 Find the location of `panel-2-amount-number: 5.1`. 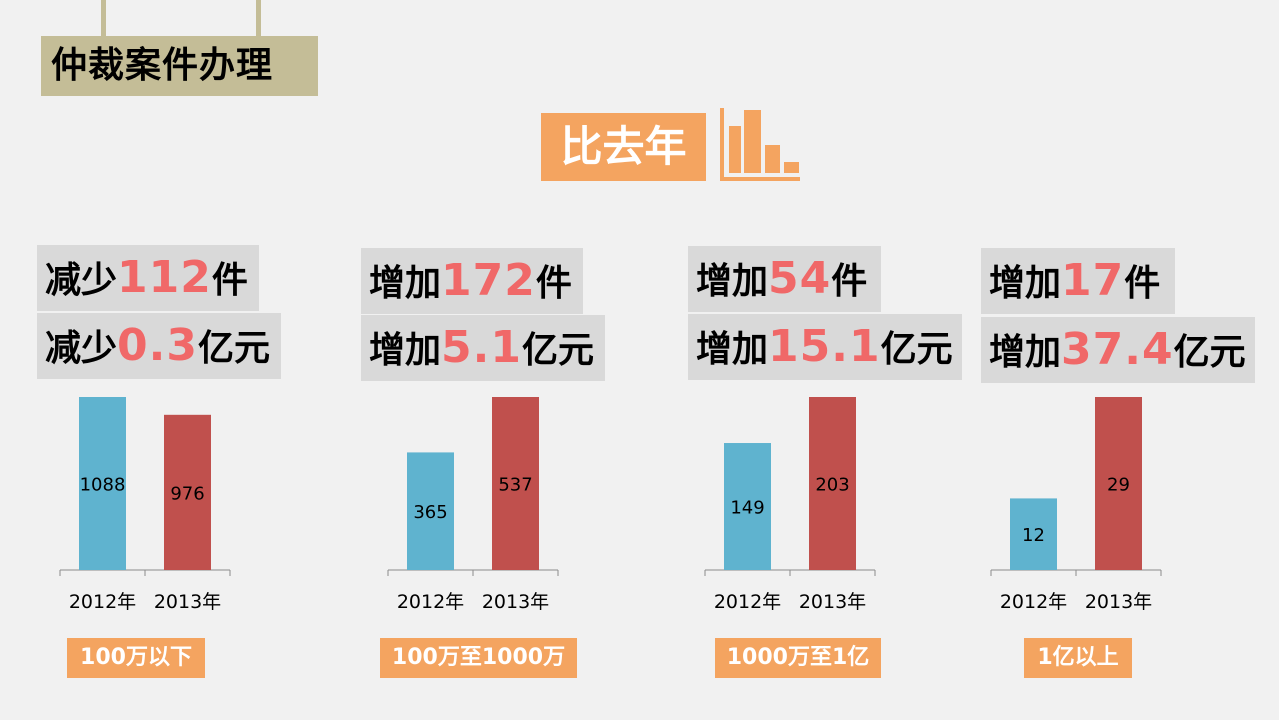

panel-2-amount-number: 5.1 is located at coordinates (481, 347).